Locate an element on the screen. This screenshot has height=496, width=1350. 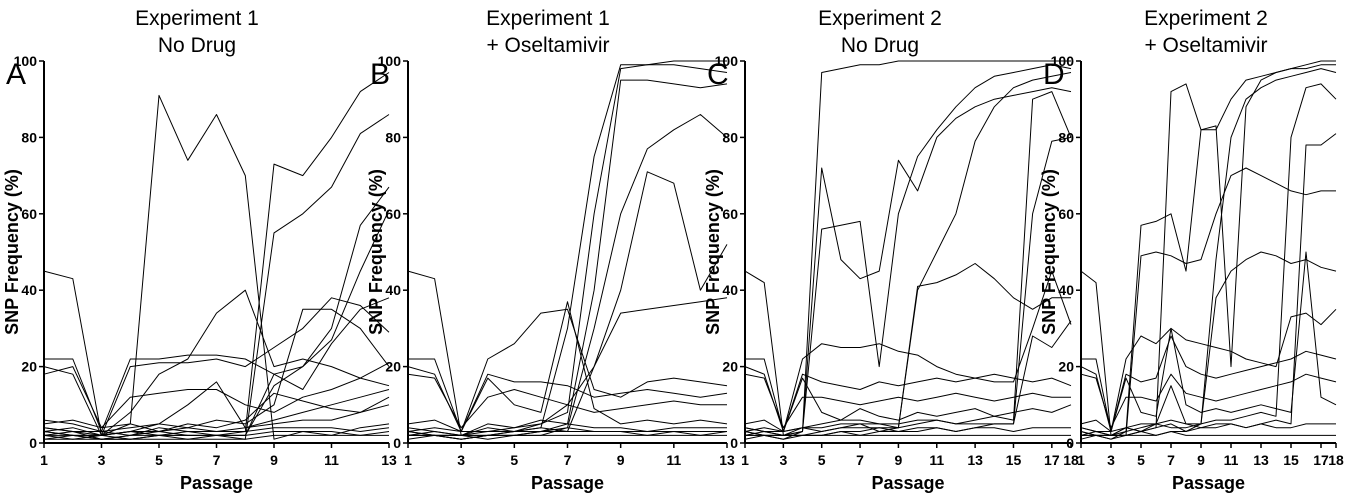
panel-letter: C is located at coordinates (718, 74).